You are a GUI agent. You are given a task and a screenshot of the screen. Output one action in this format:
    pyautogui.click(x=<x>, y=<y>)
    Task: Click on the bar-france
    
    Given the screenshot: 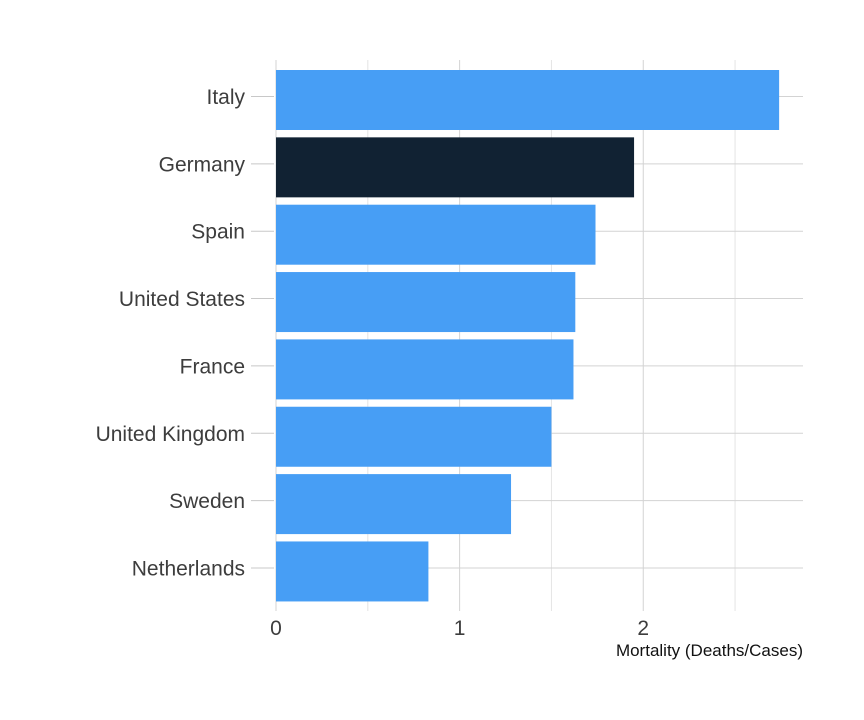 What is the action you would take?
    pyautogui.click(x=425, y=369)
    